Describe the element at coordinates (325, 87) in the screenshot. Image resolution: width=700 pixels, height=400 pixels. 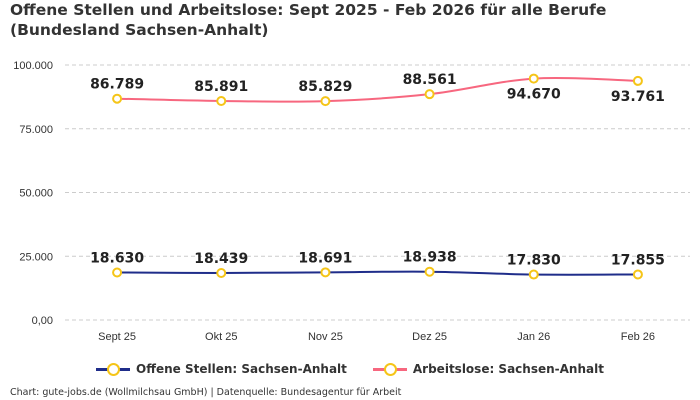
I see `data-label: 85.829` at that location.